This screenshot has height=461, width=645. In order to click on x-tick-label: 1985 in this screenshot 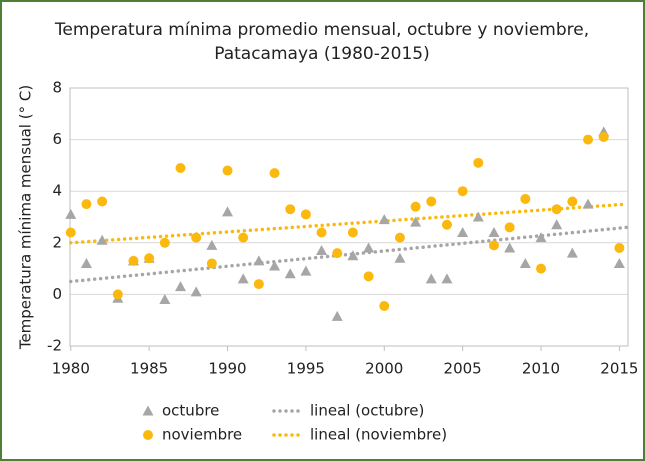, I will do `click(149, 369)`.